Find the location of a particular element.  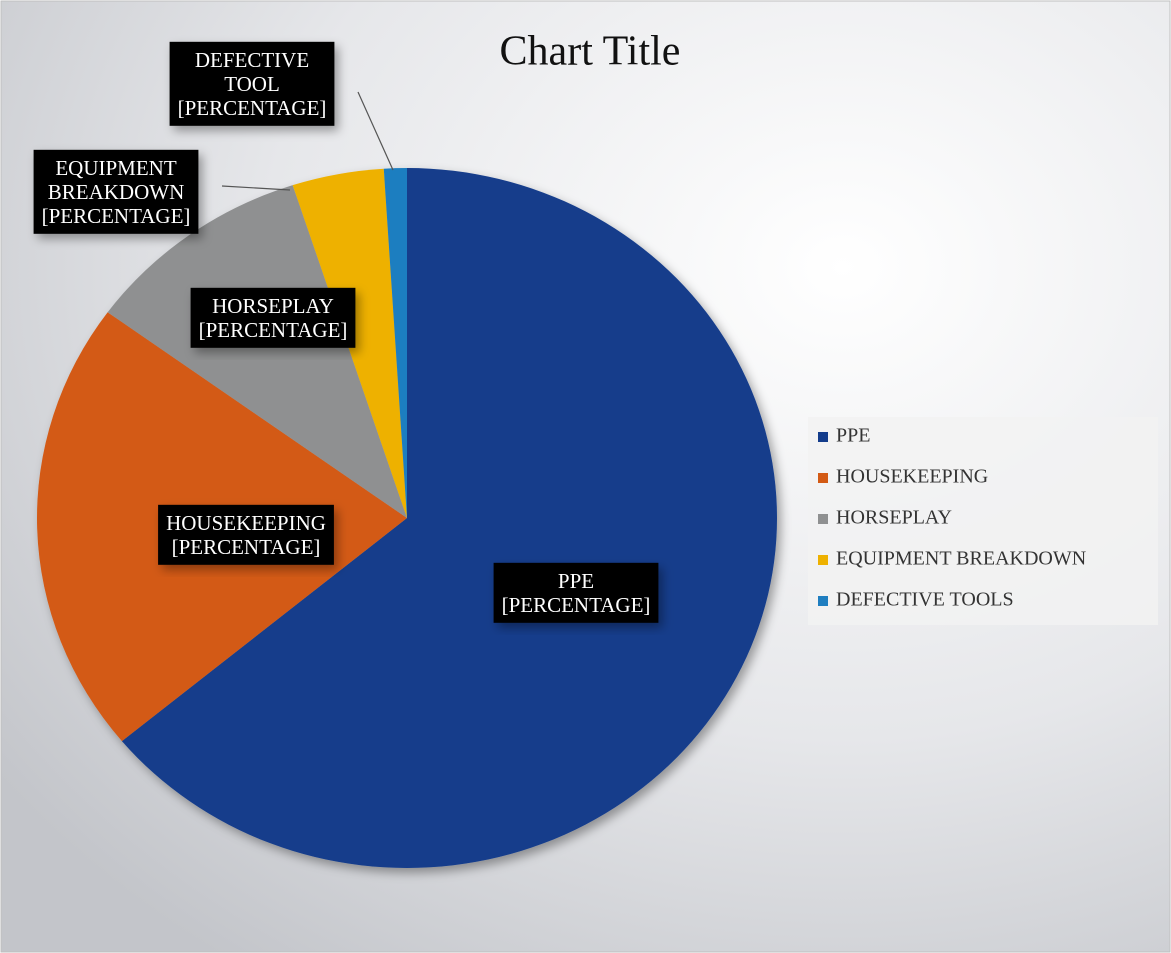

chart-title: Chart Title is located at coordinates (590, 52).